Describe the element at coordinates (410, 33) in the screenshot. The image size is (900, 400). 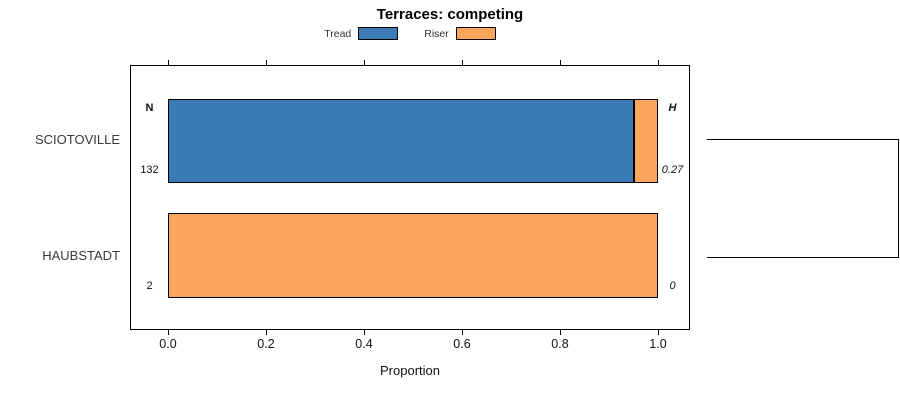
I see `legend: Tread Riser` at that location.